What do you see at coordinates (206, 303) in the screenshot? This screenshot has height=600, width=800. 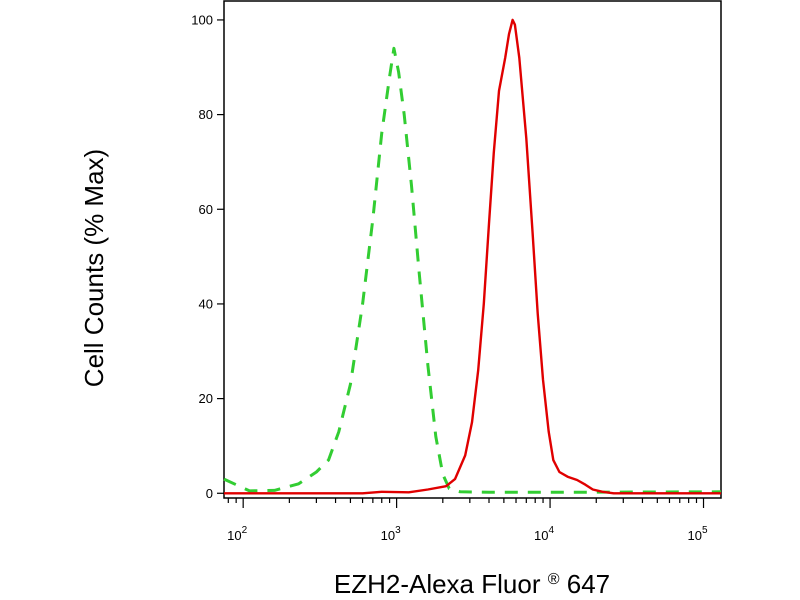 I see `y-tick-label: 40` at bounding box center [206, 303].